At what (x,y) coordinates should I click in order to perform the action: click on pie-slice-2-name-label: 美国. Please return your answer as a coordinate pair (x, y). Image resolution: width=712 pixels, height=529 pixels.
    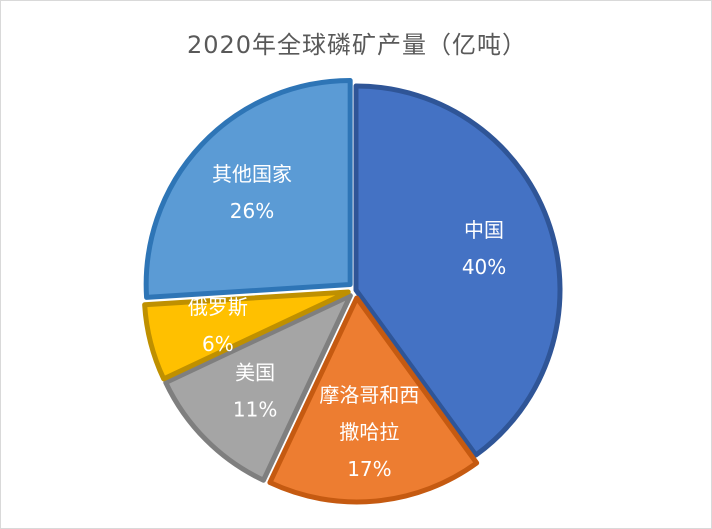
    Looking at the image, I should click on (255, 372).